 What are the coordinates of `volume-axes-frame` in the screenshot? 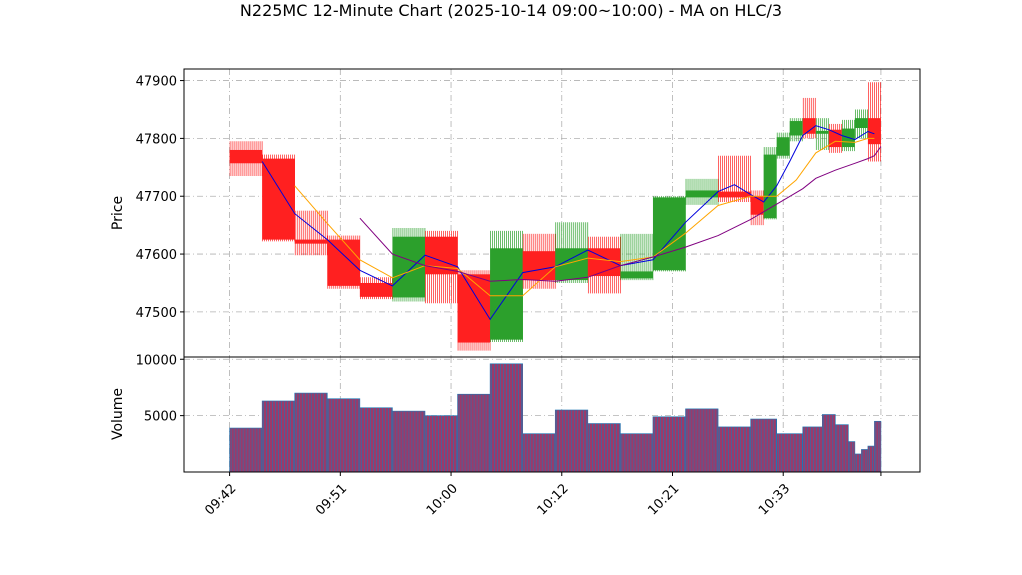 It's located at (552, 414).